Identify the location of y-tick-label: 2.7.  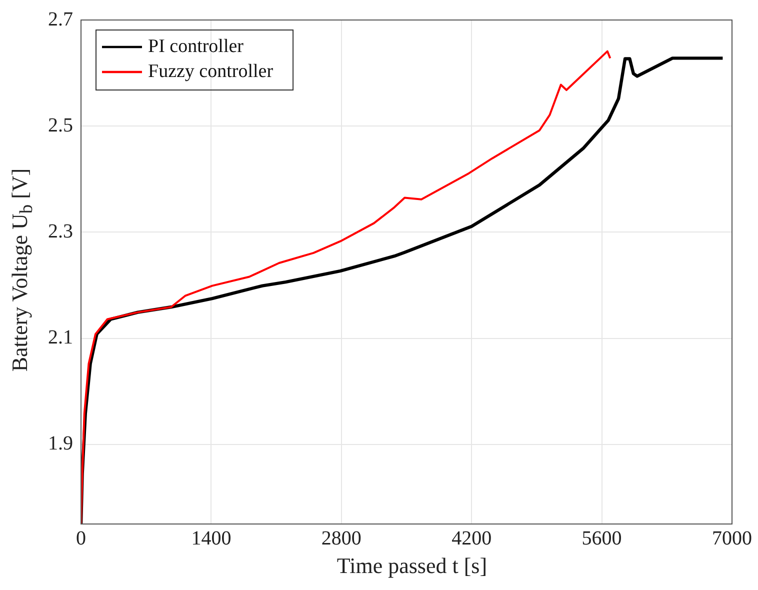
(60, 19).